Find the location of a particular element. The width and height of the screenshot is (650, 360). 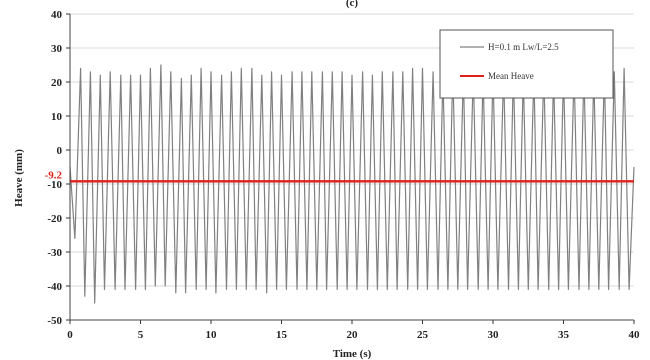

y-tick-label: 30 is located at coordinates (57, 49).